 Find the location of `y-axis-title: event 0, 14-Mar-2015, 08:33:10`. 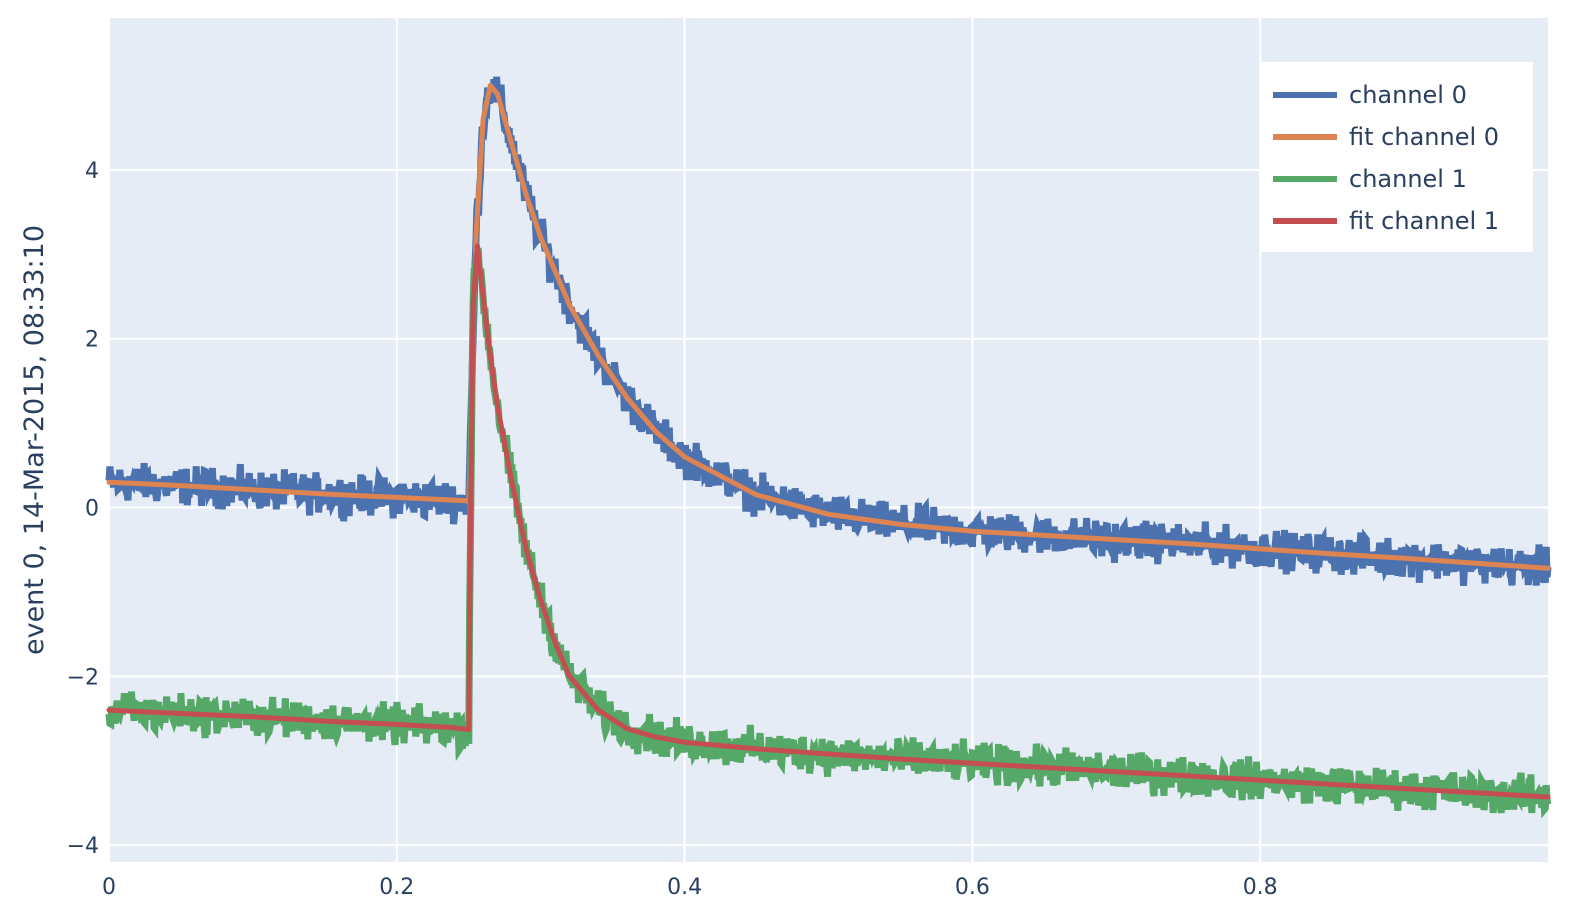

y-axis-title: event 0, 14-Mar-2015, 08:33:10 is located at coordinates (34, 440).